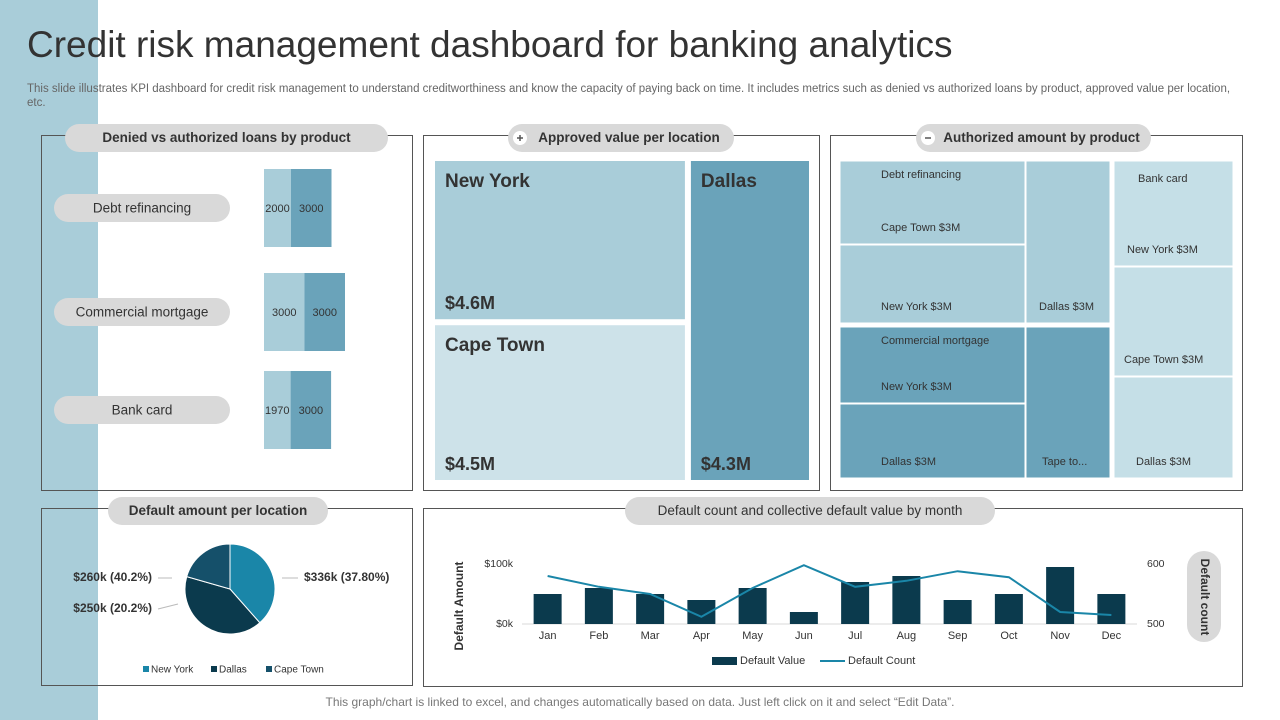 This screenshot has width=1280, height=720. Describe the element at coordinates (470, 464) in the screenshot. I see `tile-value: $4.5M` at that location.